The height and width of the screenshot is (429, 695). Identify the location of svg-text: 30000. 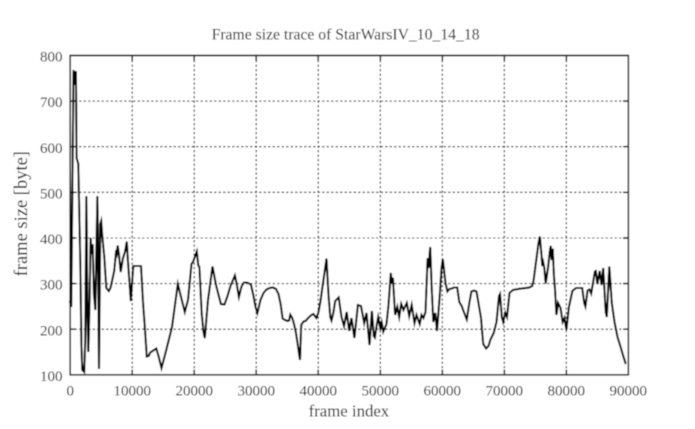
(256, 391).